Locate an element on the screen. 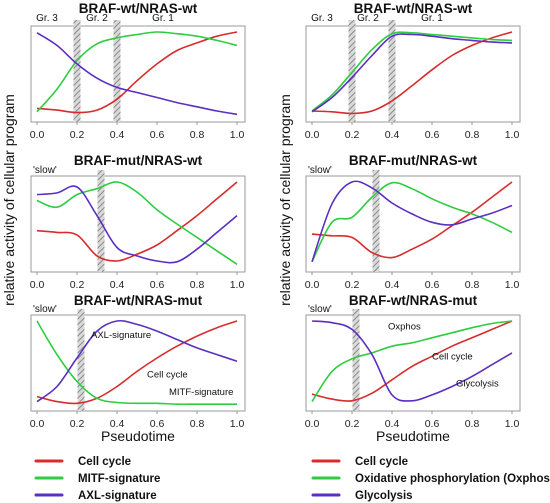  legend-label: MITF-signature is located at coordinates (119, 479).